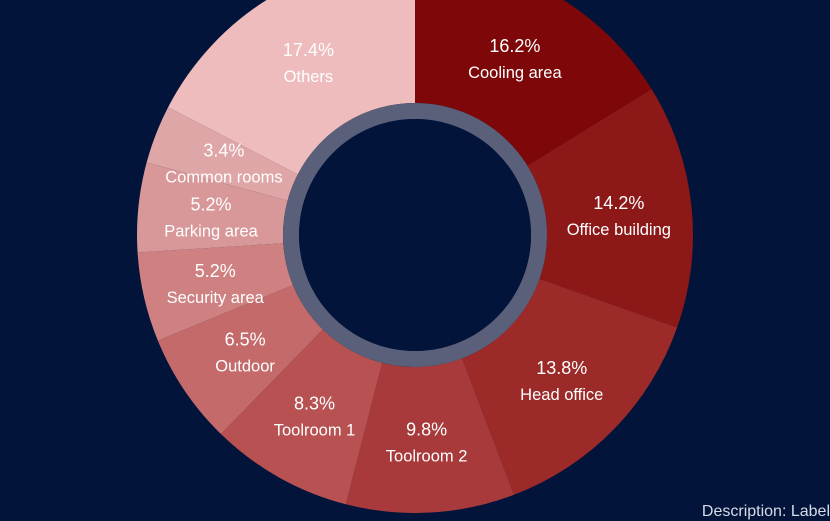  What do you see at coordinates (215, 271) in the screenshot?
I see `value-label-security-area: 5.2%` at bounding box center [215, 271].